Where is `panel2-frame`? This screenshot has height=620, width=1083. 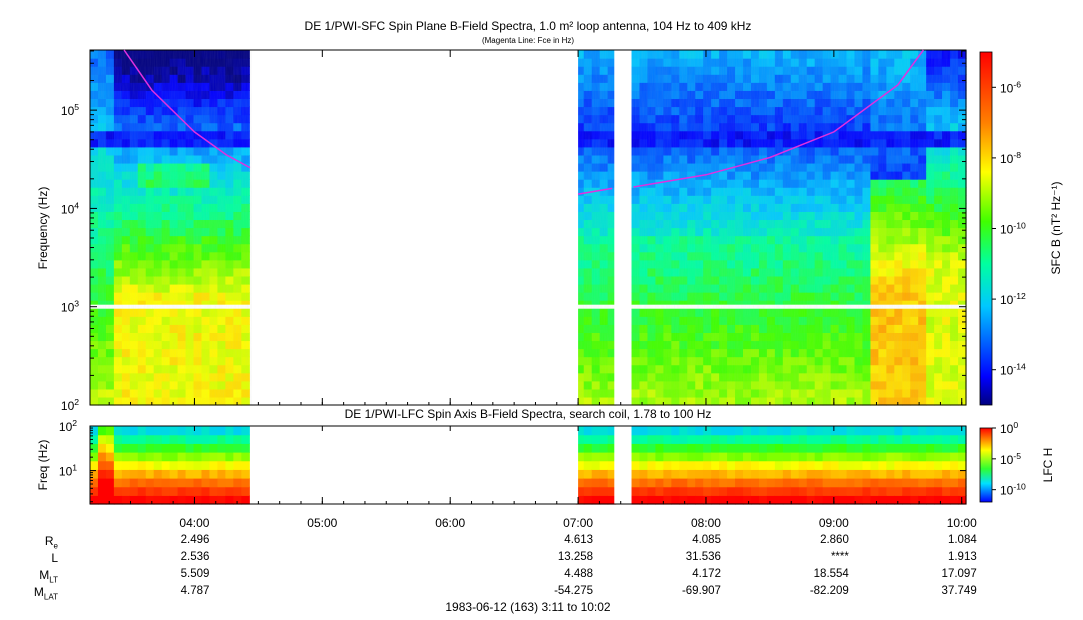
panel2-frame is located at coordinates (528, 465).